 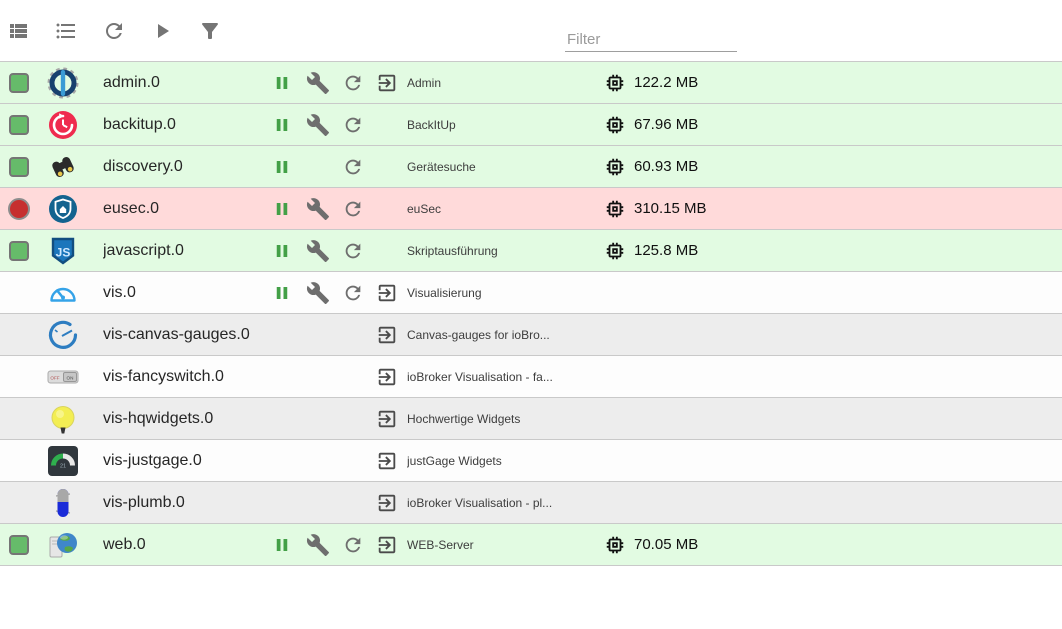 I want to click on instance-id: vis-canvas-gauges.0, so click(x=176, y=334).